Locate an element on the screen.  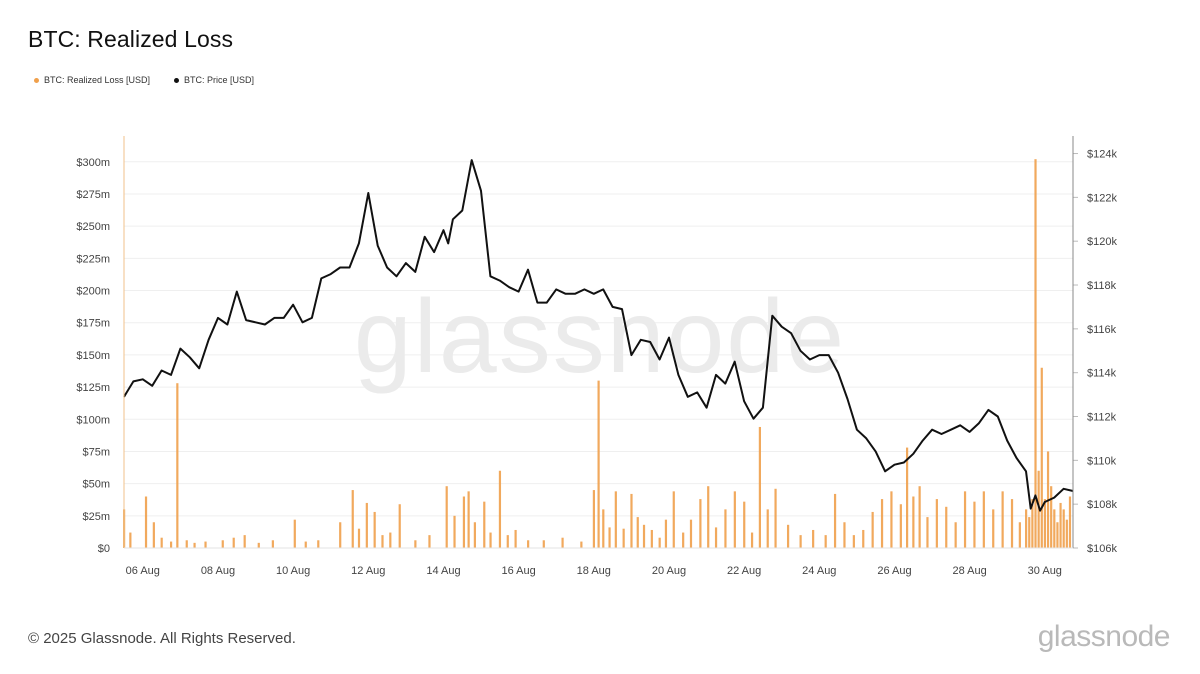
left-axis-tick-label: $250m is located at coordinates (93, 227).